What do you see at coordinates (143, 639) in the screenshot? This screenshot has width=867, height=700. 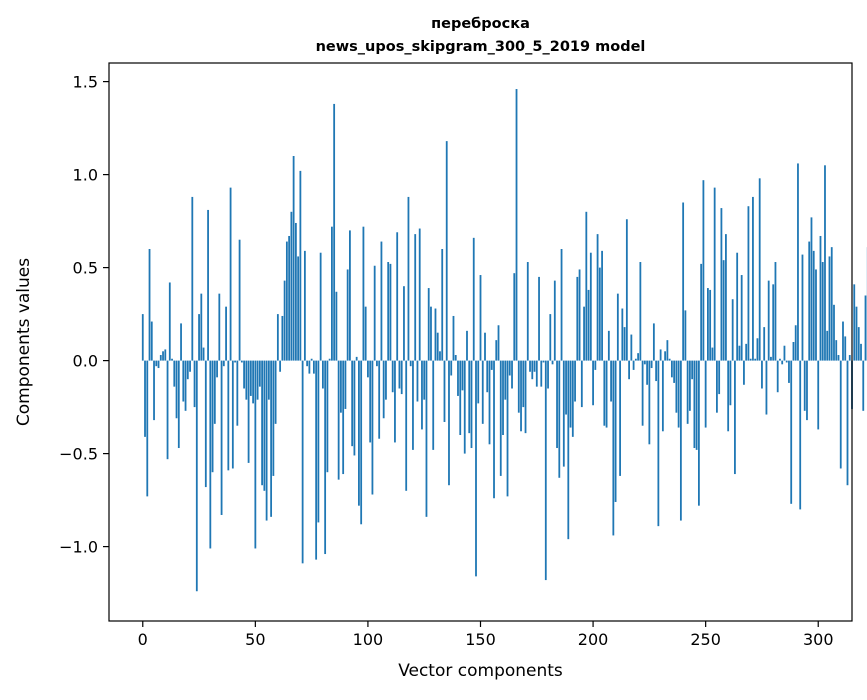 I see `x-tick-label: 0` at bounding box center [143, 639].